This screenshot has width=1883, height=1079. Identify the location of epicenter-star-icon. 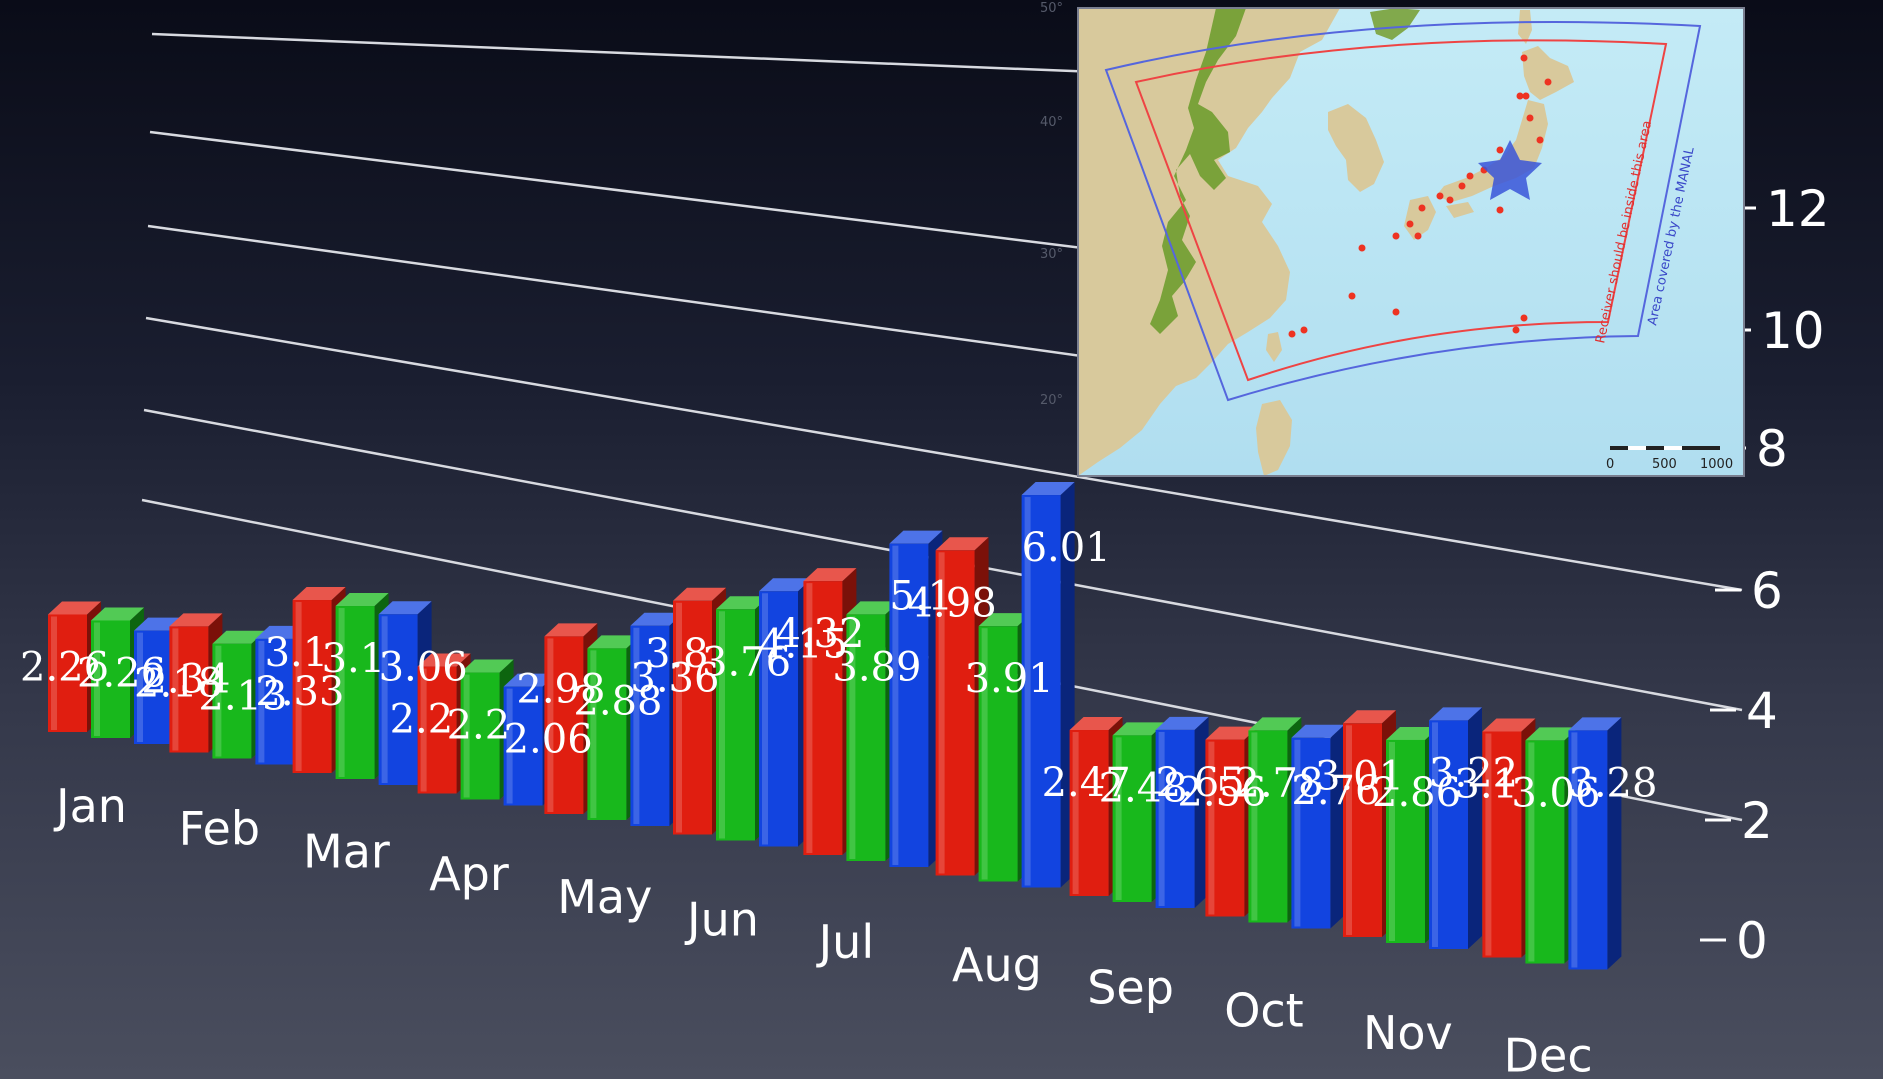
(1510, 170).